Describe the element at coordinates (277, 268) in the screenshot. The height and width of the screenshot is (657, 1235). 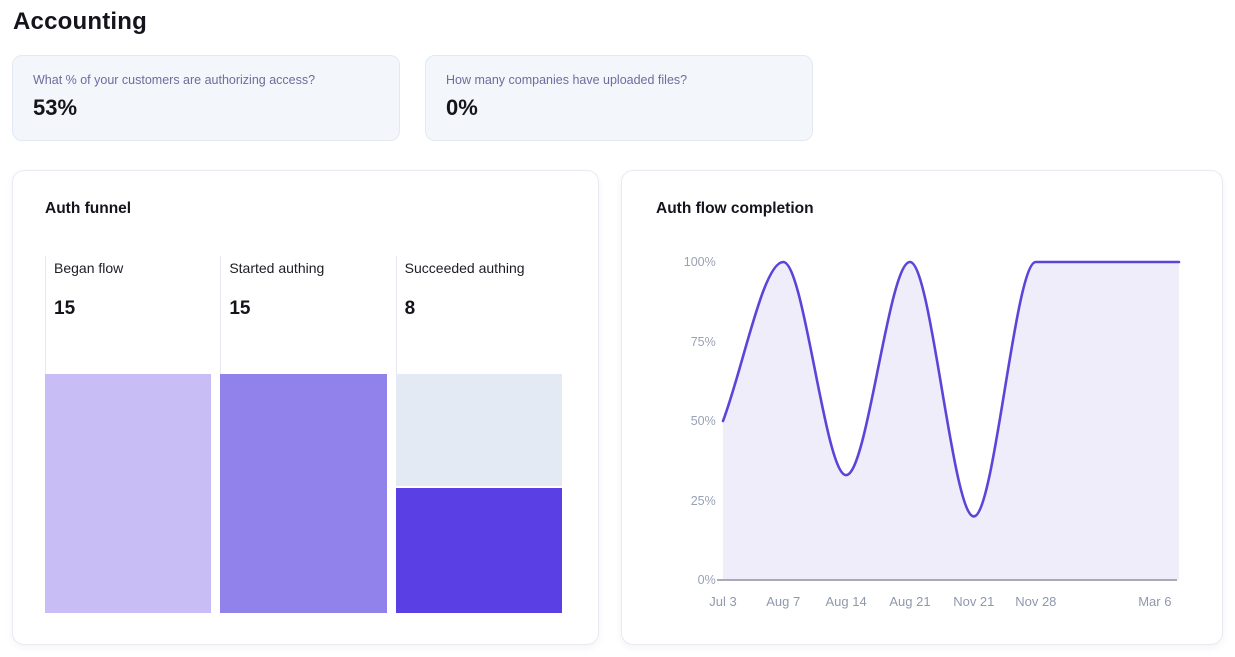
I see `funnel-column-label: Started authing` at that location.